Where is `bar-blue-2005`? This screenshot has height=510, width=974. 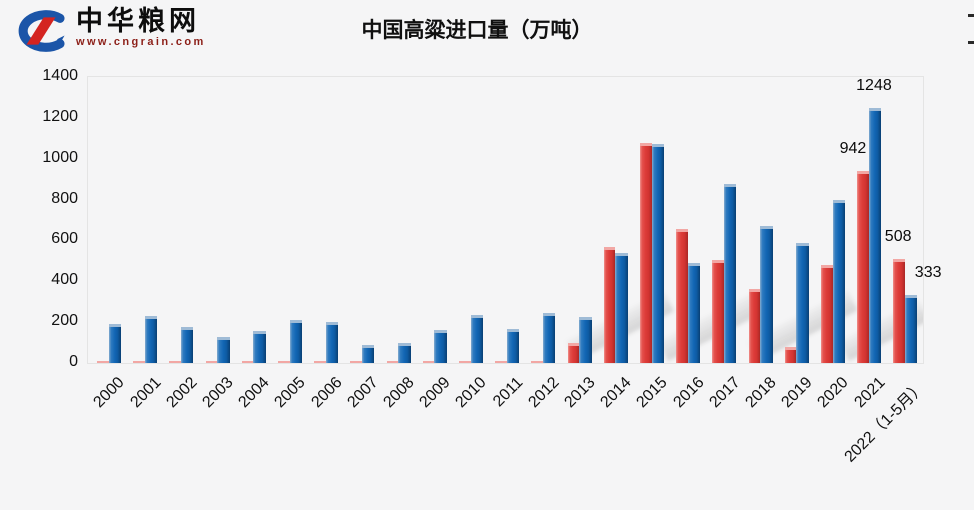
bar-blue-2005 is located at coordinates (295, 341).